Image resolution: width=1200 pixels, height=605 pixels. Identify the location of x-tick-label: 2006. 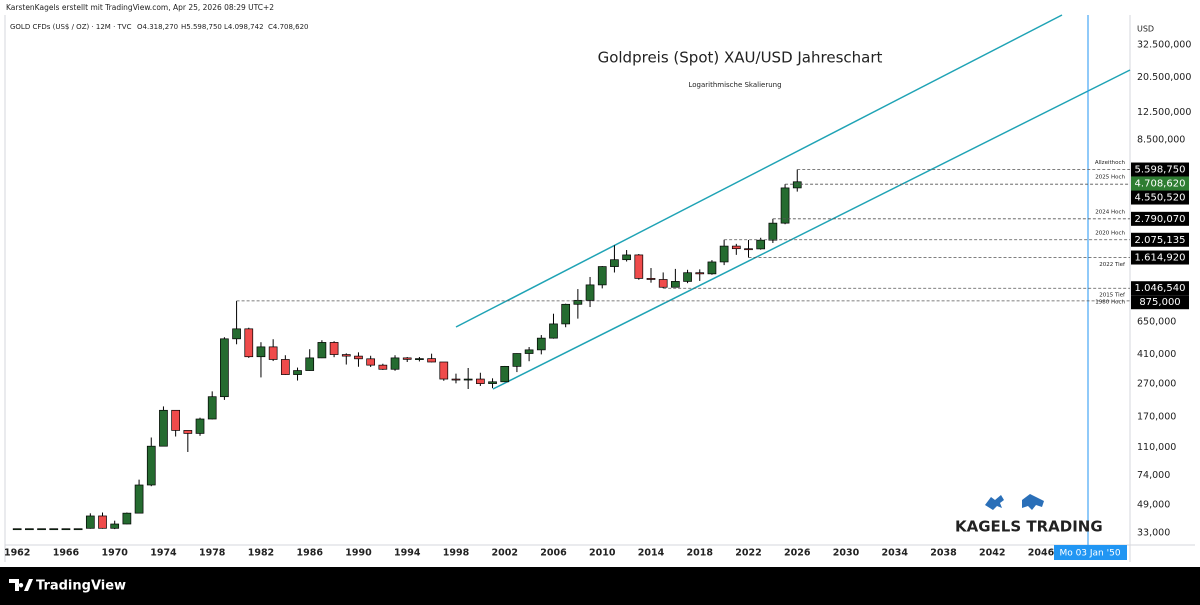
(553, 553).